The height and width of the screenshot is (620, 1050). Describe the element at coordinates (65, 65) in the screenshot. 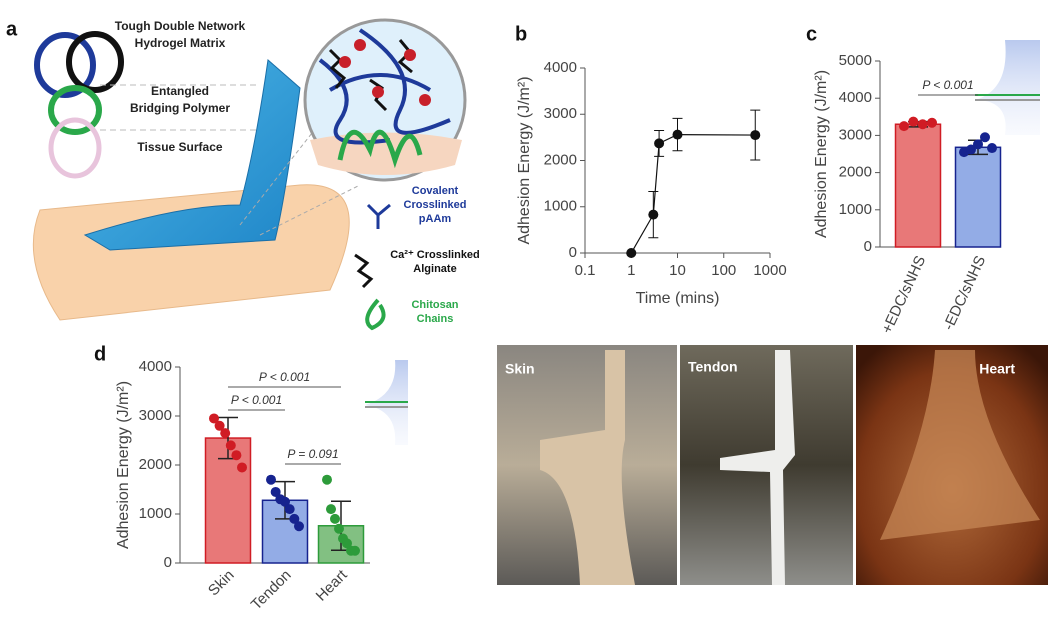

I see `ring-pAAm` at that location.